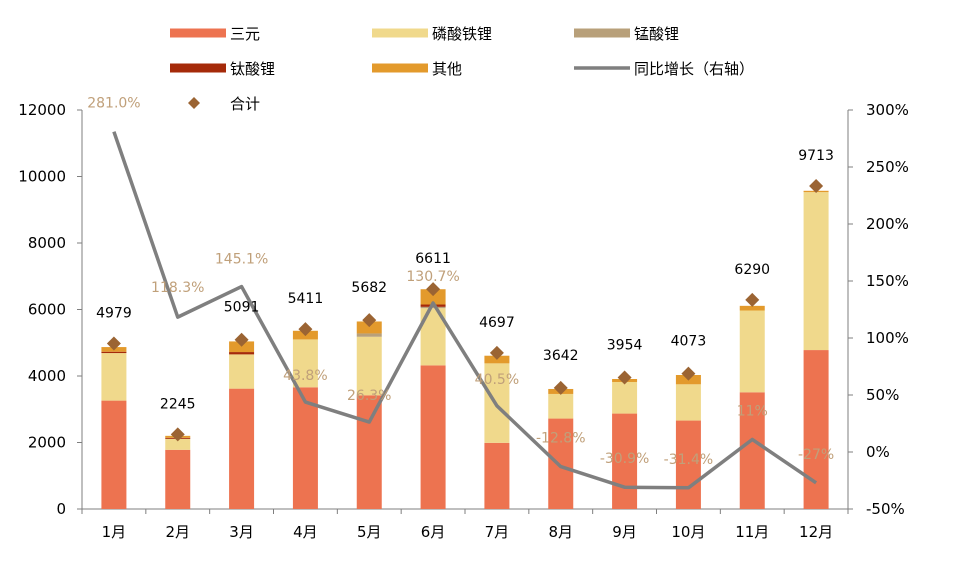  I want to click on growth-label: -12.8%, so click(561, 439).